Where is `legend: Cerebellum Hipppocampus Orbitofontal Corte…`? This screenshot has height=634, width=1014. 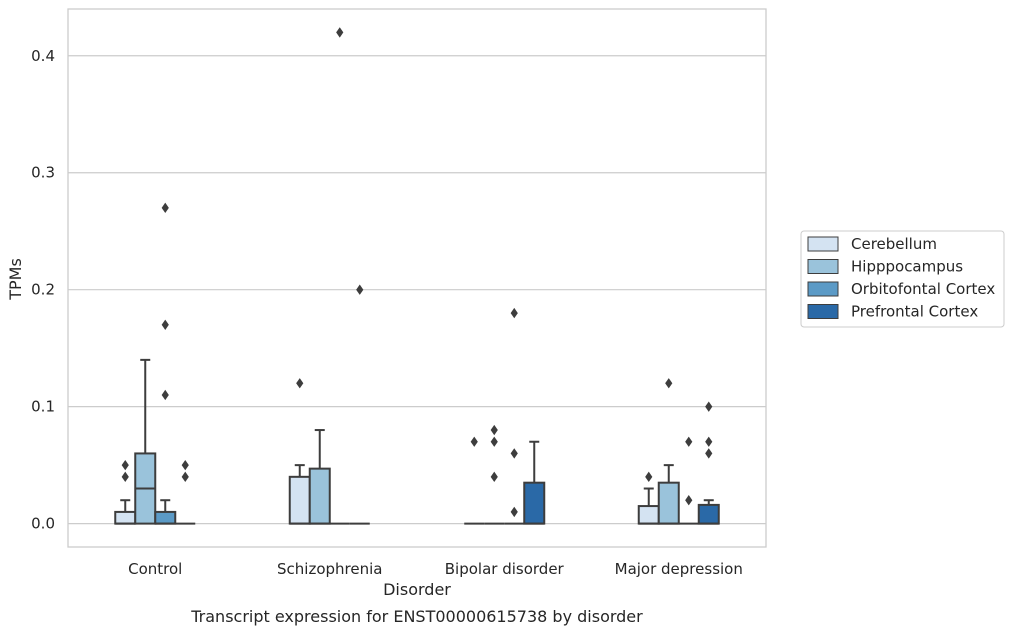
legend: Cerebellum Hipppocampus Orbitofontal Corte… is located at coordinates (902, 279).